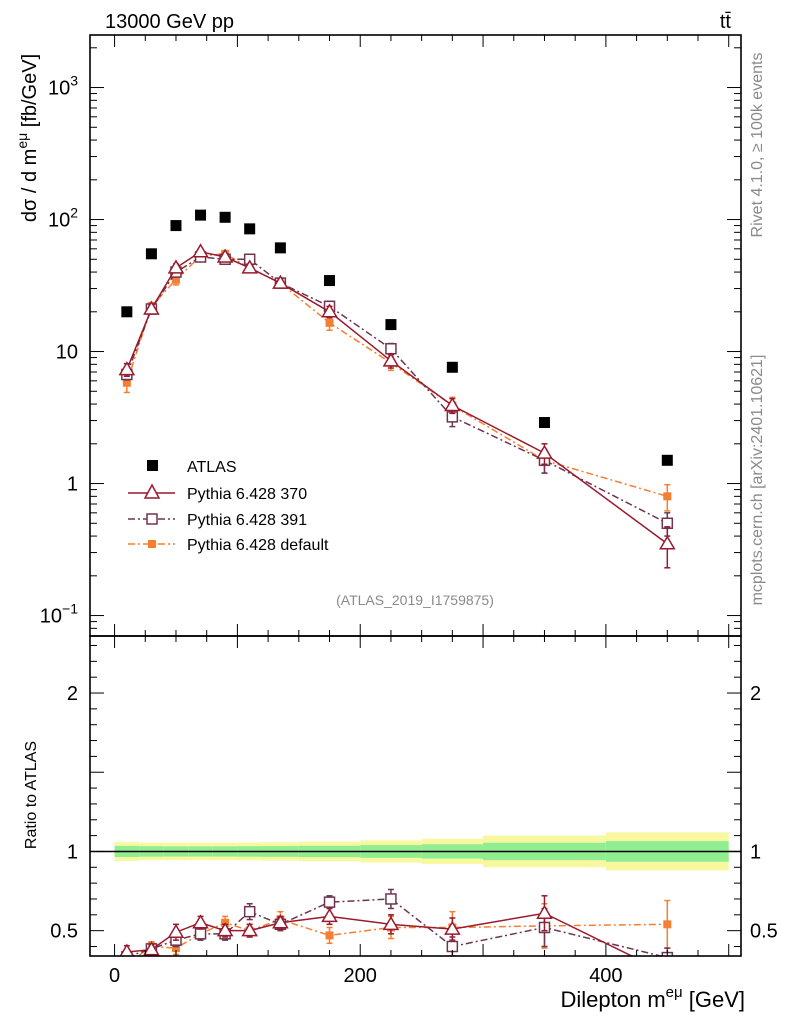  I want to click on energy-label: 13000 GeV pp, so click(169, 22).